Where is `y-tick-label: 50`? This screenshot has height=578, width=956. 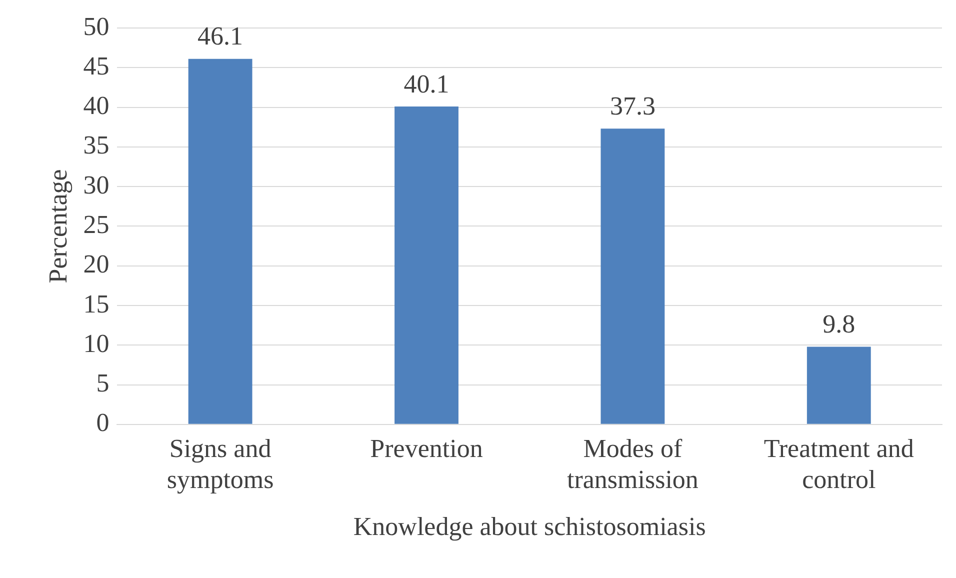
y-tick-label: 50 is located at coordinates (96, 26).